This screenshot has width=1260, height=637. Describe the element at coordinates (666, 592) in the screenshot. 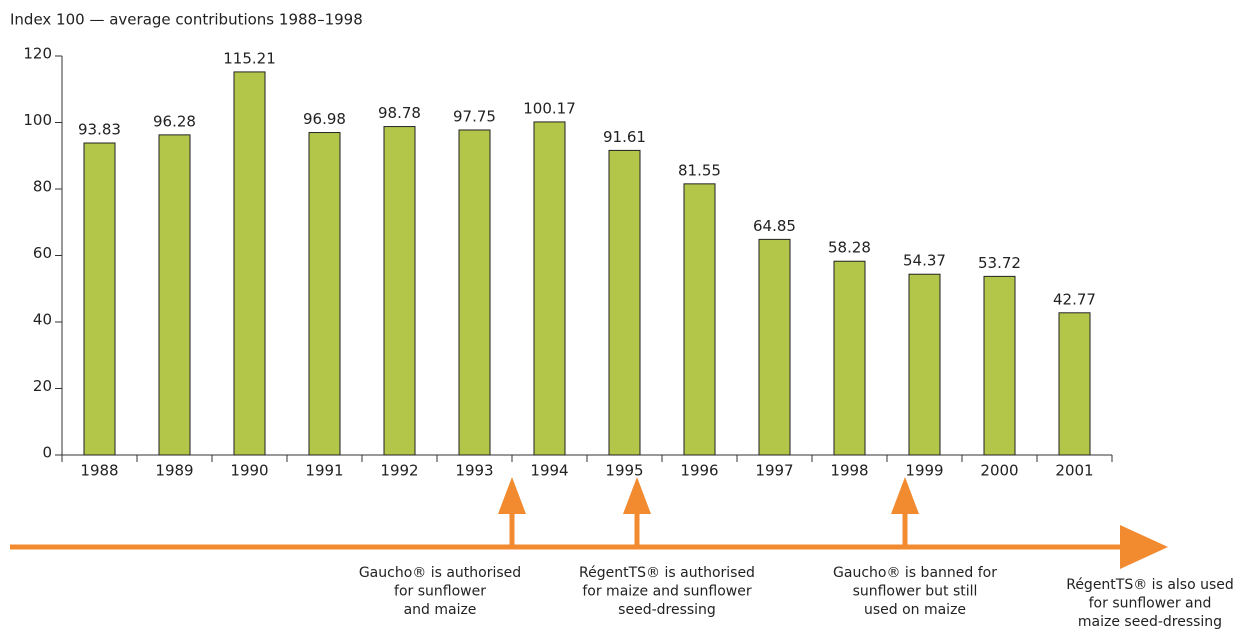

I see `annotation: for maize and sunflower` at that location.